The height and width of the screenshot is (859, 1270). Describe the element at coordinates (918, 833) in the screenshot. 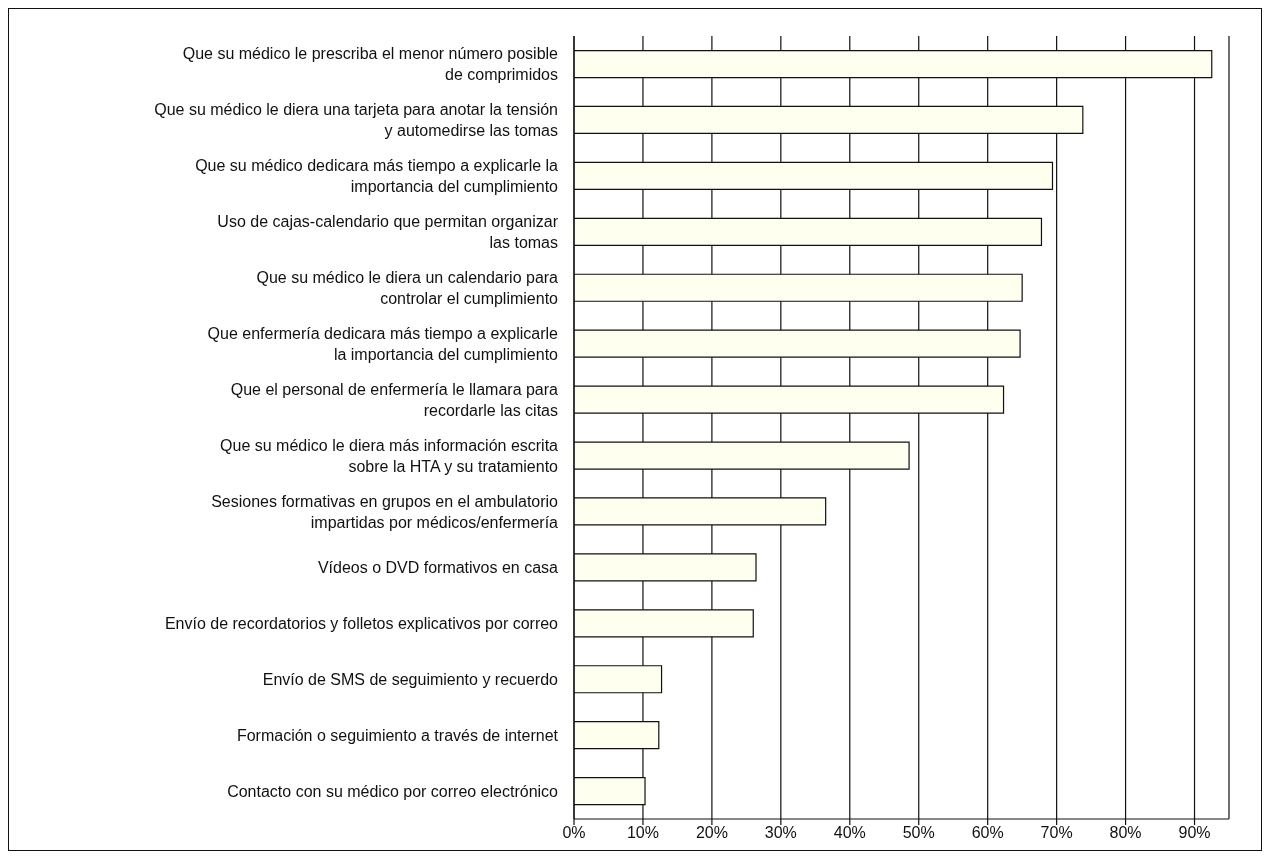

I see `x-tick-label: 50%` at that location.